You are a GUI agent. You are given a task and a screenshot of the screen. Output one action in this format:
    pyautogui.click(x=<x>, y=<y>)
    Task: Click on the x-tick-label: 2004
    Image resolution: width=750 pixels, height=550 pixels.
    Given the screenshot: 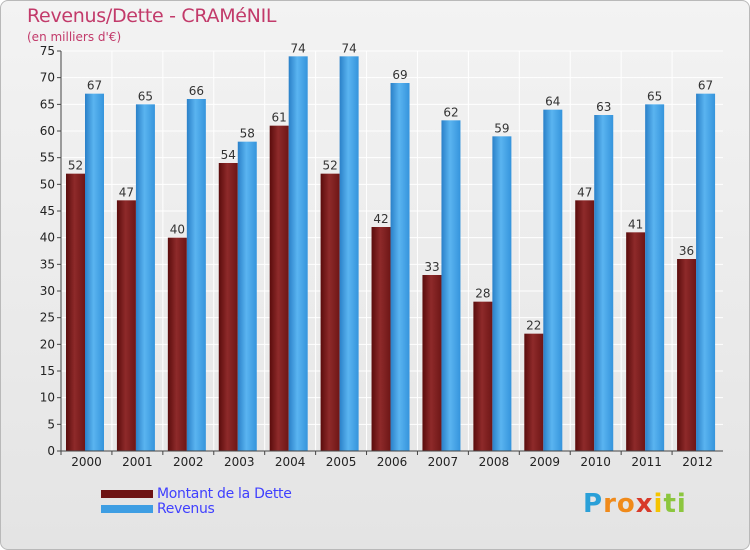 What is the action you would take?
    pyautogui.click(x=290, y=462)
    